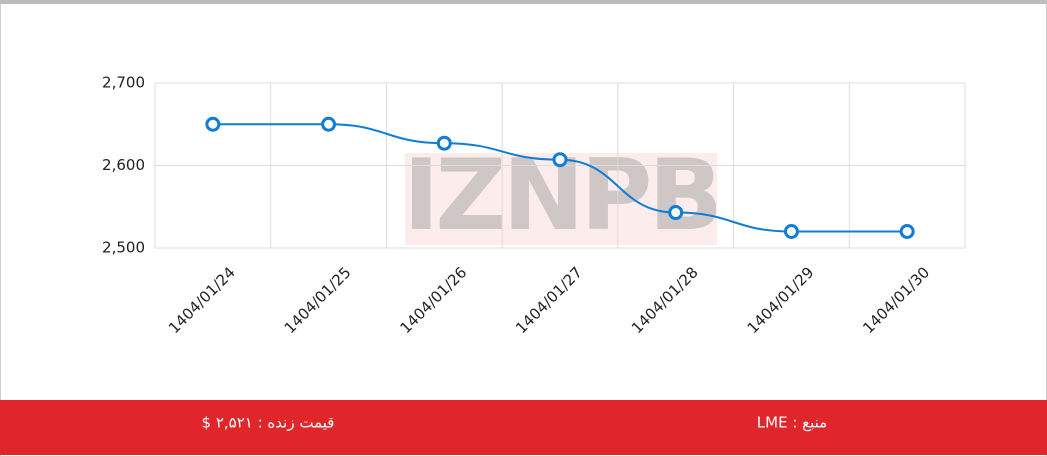  What do you see at coordinates (523, 427) in the screenshot?
I see `footer-bar` at bounding box center [523, 427].